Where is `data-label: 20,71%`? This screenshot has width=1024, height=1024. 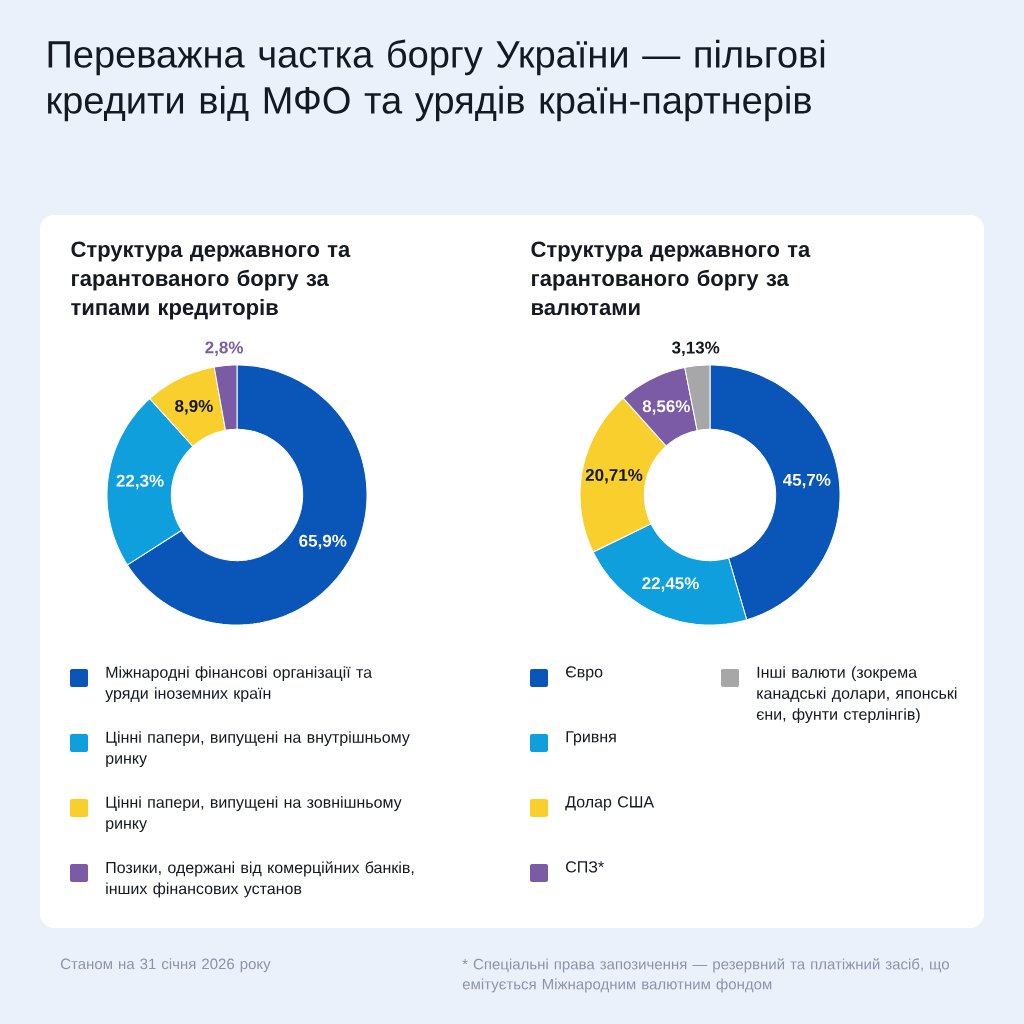 data-label: 20,71% is located at coordinates (614, 476).